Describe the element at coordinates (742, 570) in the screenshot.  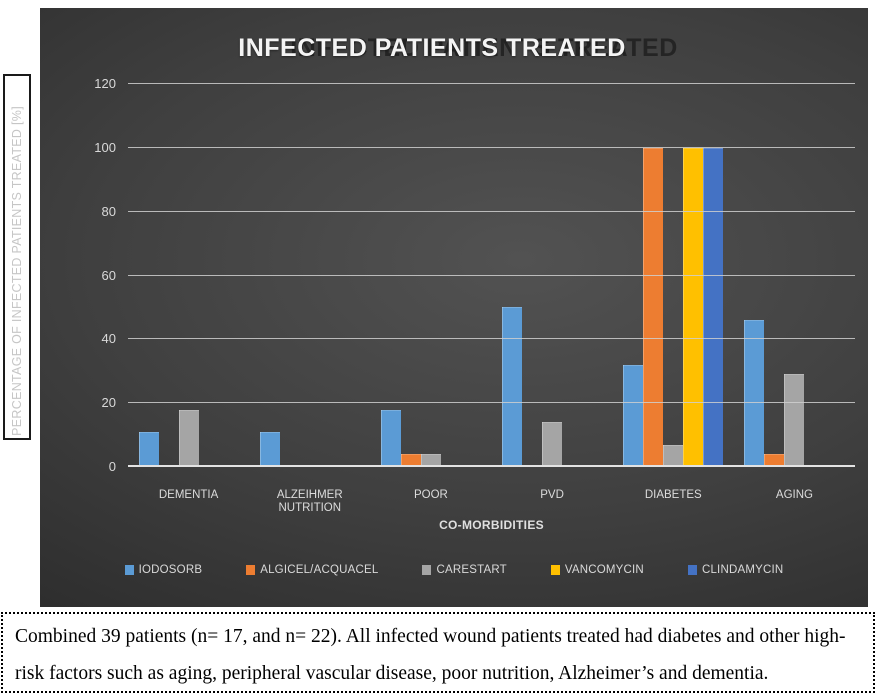
I see `legend-label: CLINDAMYCIN` at that location.